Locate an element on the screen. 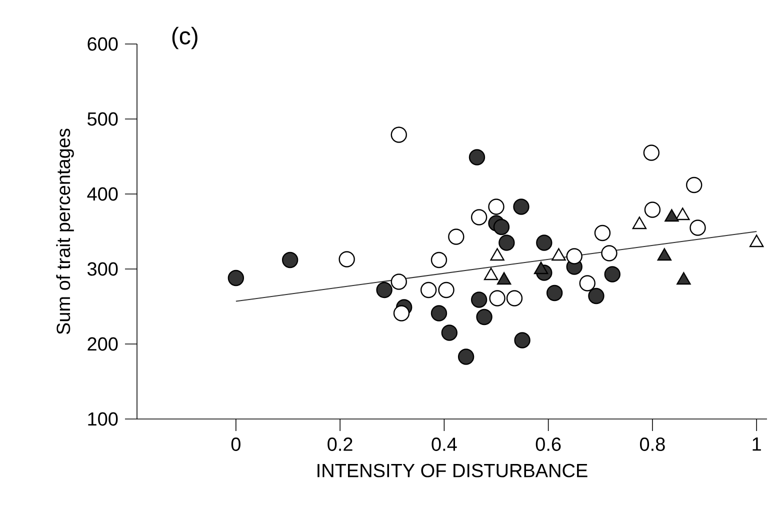  y-tick-label: 500 is located at coordinates (103, 119).